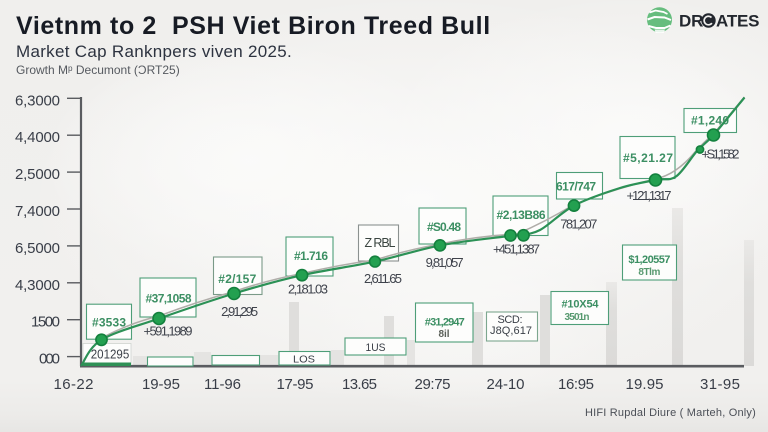  I want to click on svg-text: DR, so click(691, 21).